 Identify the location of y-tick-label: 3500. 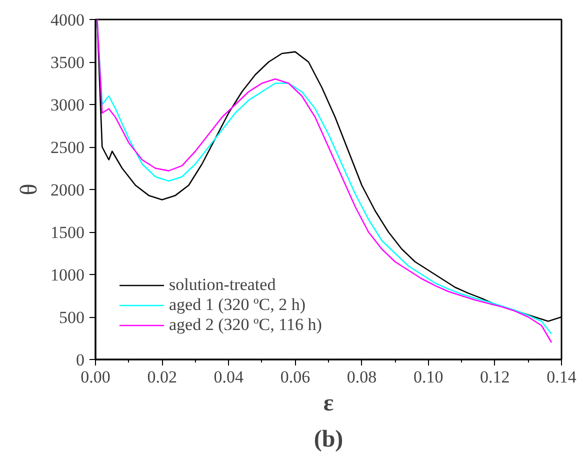
(67, 62).